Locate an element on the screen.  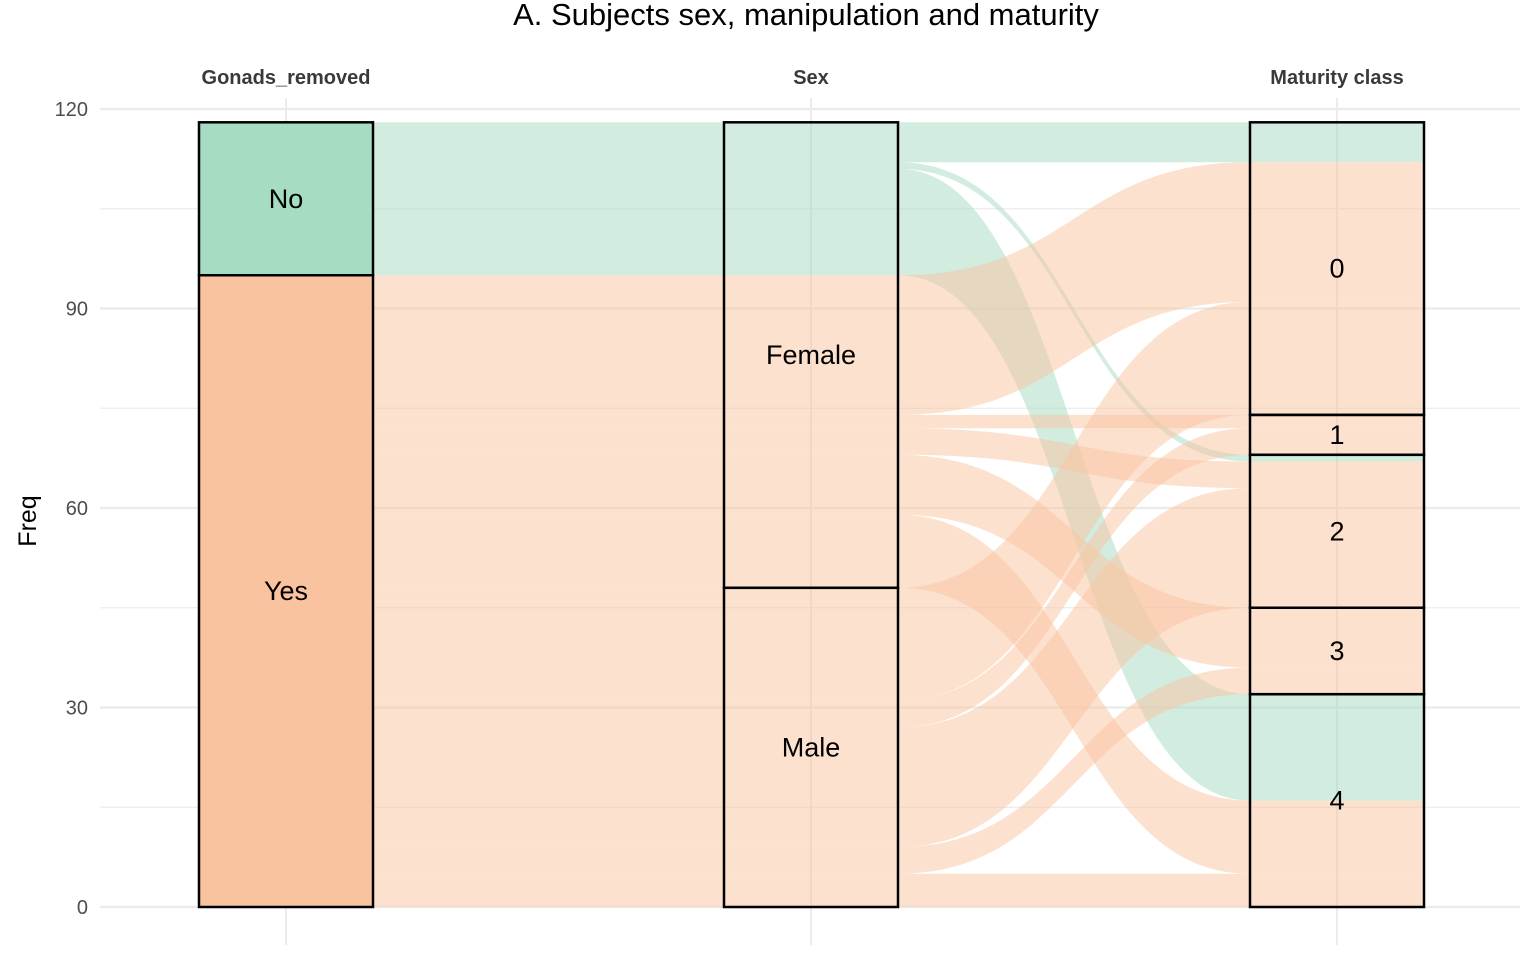
y-axis-label: Freq is located at coordinates (28, 520).